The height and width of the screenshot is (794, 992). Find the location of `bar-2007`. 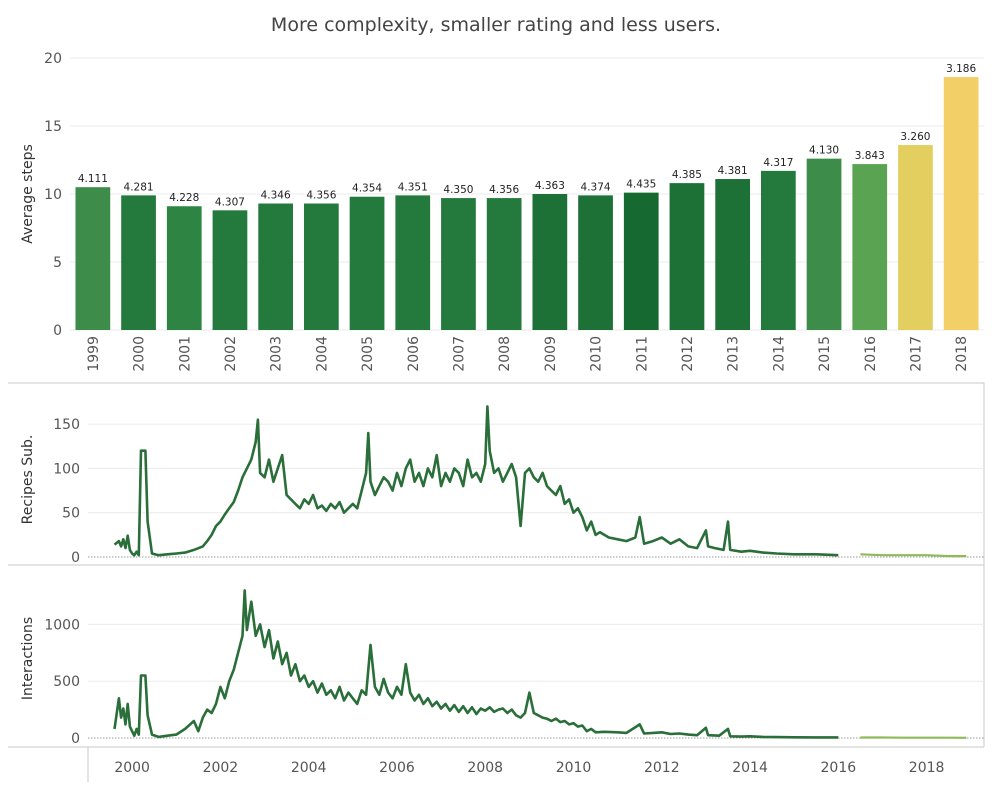

bar-2007 is located at coordinates (458, 264).